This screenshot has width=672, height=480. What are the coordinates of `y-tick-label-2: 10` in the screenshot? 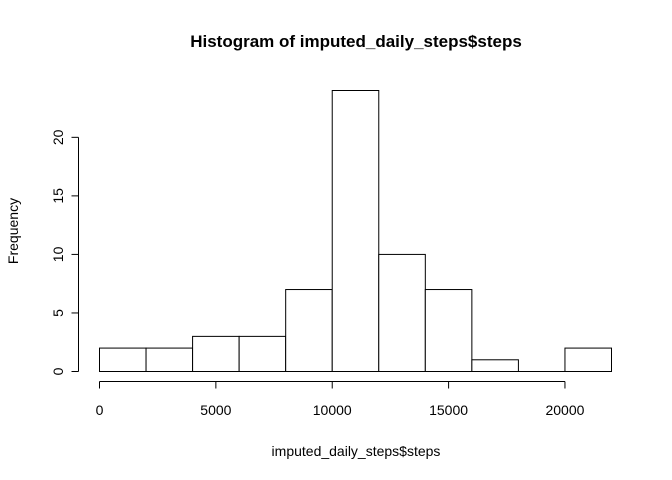 It's located at (58, 254).